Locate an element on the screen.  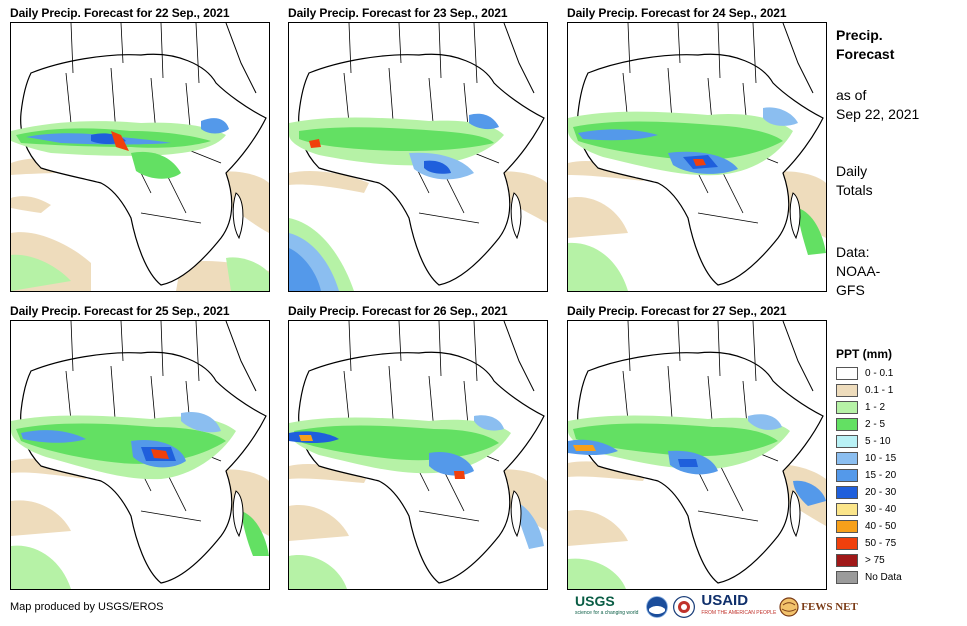
data-source-line3: GFS is located at coordinates (850, 290).